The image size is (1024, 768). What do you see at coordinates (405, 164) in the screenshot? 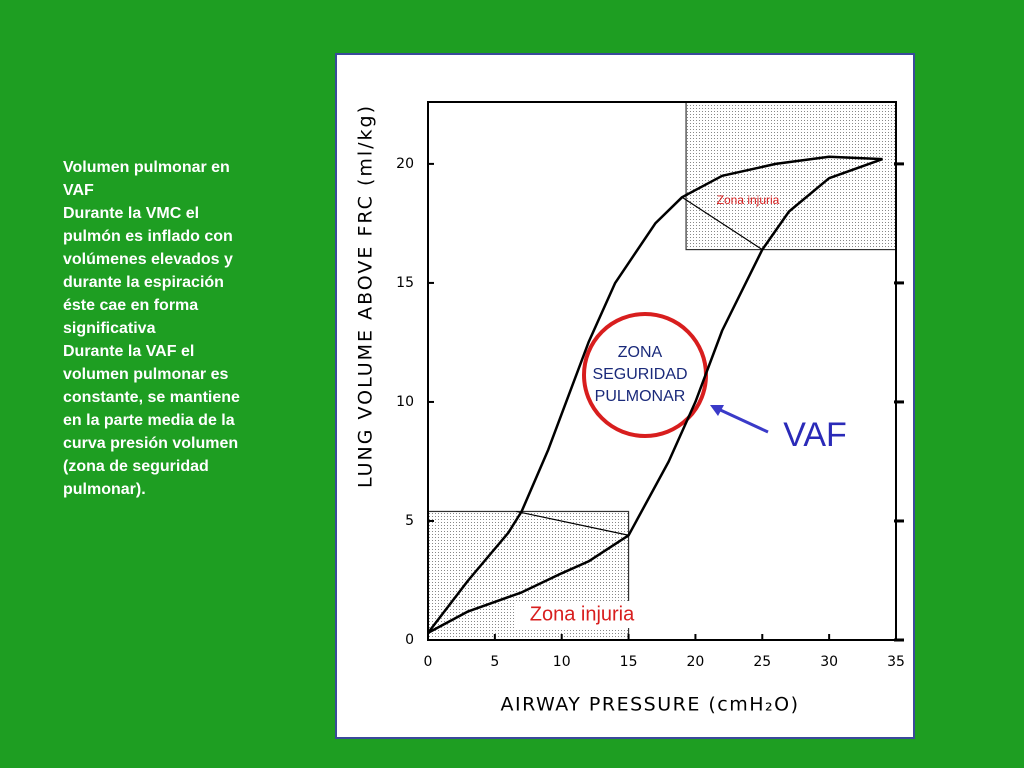
I see `y-tick-label: 20` at bounding box center [405, 164].